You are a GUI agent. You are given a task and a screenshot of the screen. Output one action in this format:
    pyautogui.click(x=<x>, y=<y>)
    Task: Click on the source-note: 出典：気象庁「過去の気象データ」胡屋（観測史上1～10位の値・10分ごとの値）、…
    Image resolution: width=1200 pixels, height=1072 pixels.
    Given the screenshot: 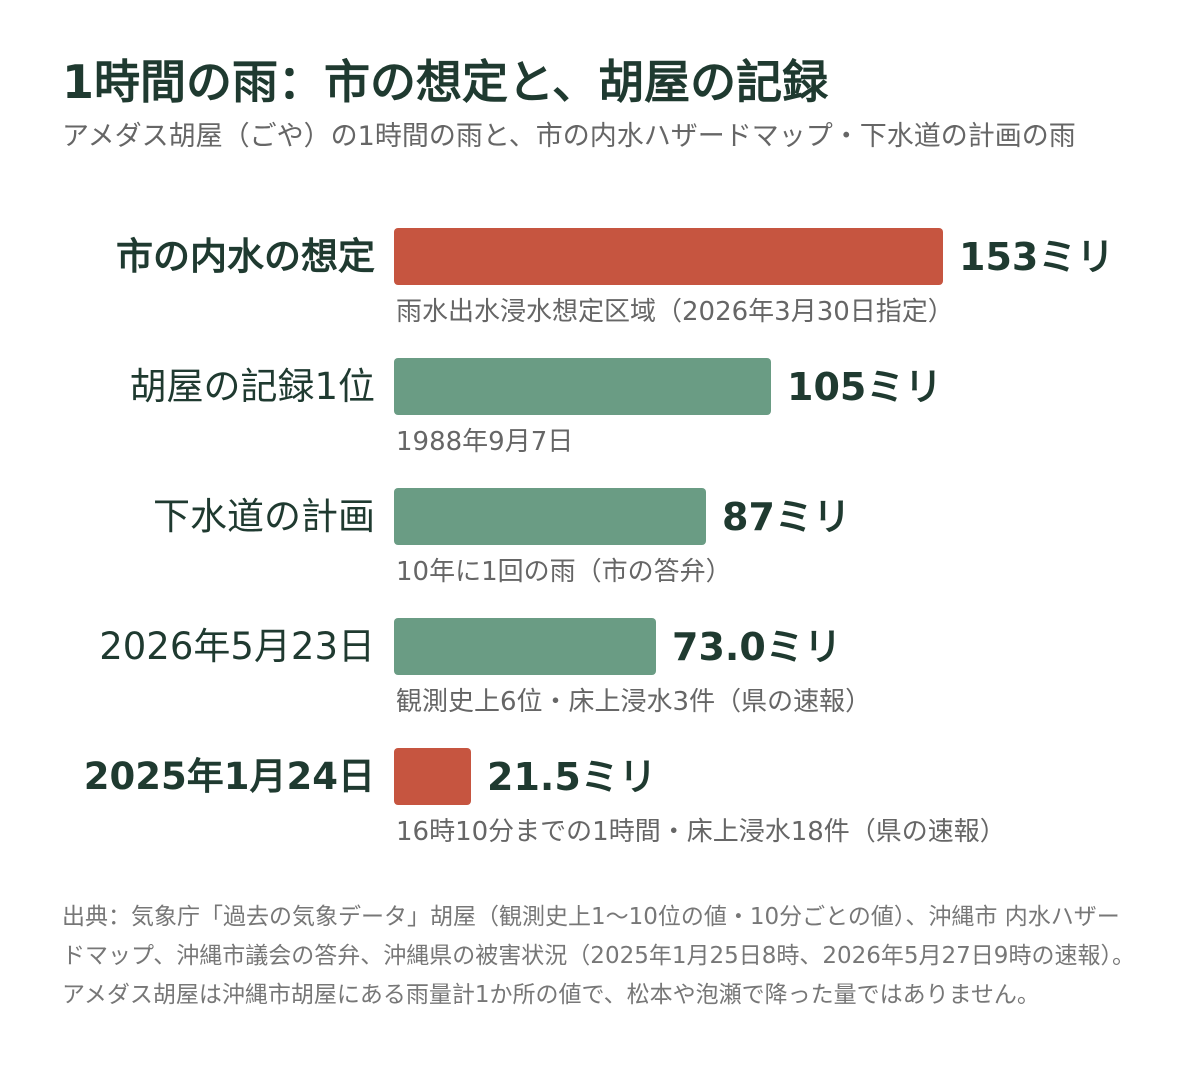 What is the action you would take?
    pyautogui.click(x=598, y=956)
    